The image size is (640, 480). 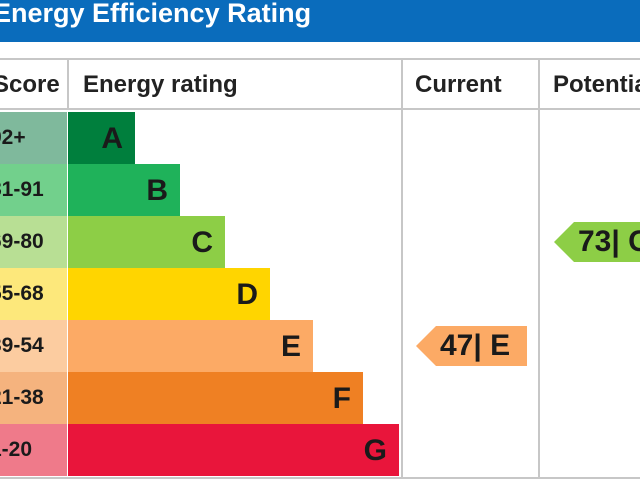 I want to click on header-bottom-border, so click(x=320, y=109).